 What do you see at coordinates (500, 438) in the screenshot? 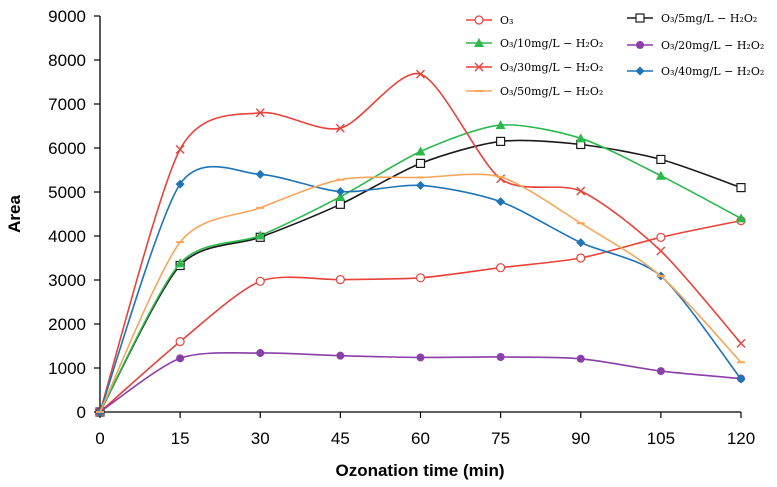
I see `x-tick-label: 75` at bounding box center [500, 438].